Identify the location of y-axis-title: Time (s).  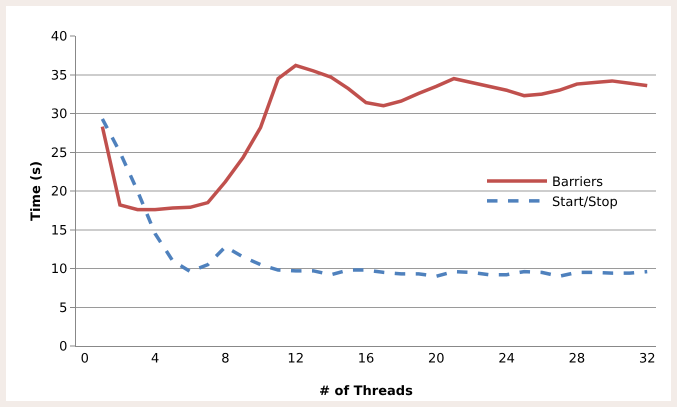
(36, 191).